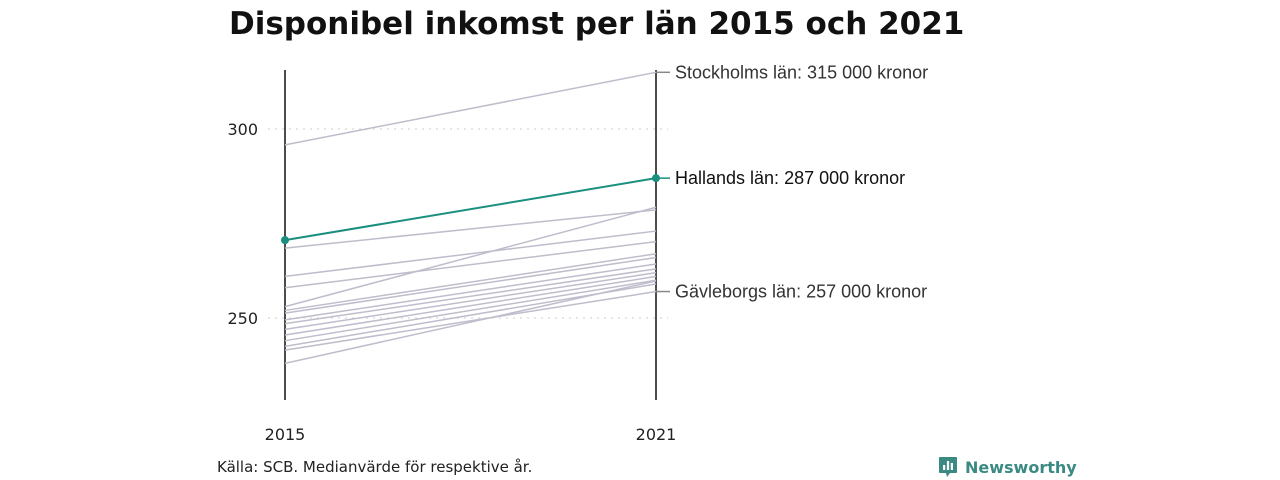 The height and width of the screenshot is (480, 1280). Describe the element at coordinates (597, 24) in the screenshot. I see `chart-title: Disponibel inkomst per län 2015 och 2021` at that location.